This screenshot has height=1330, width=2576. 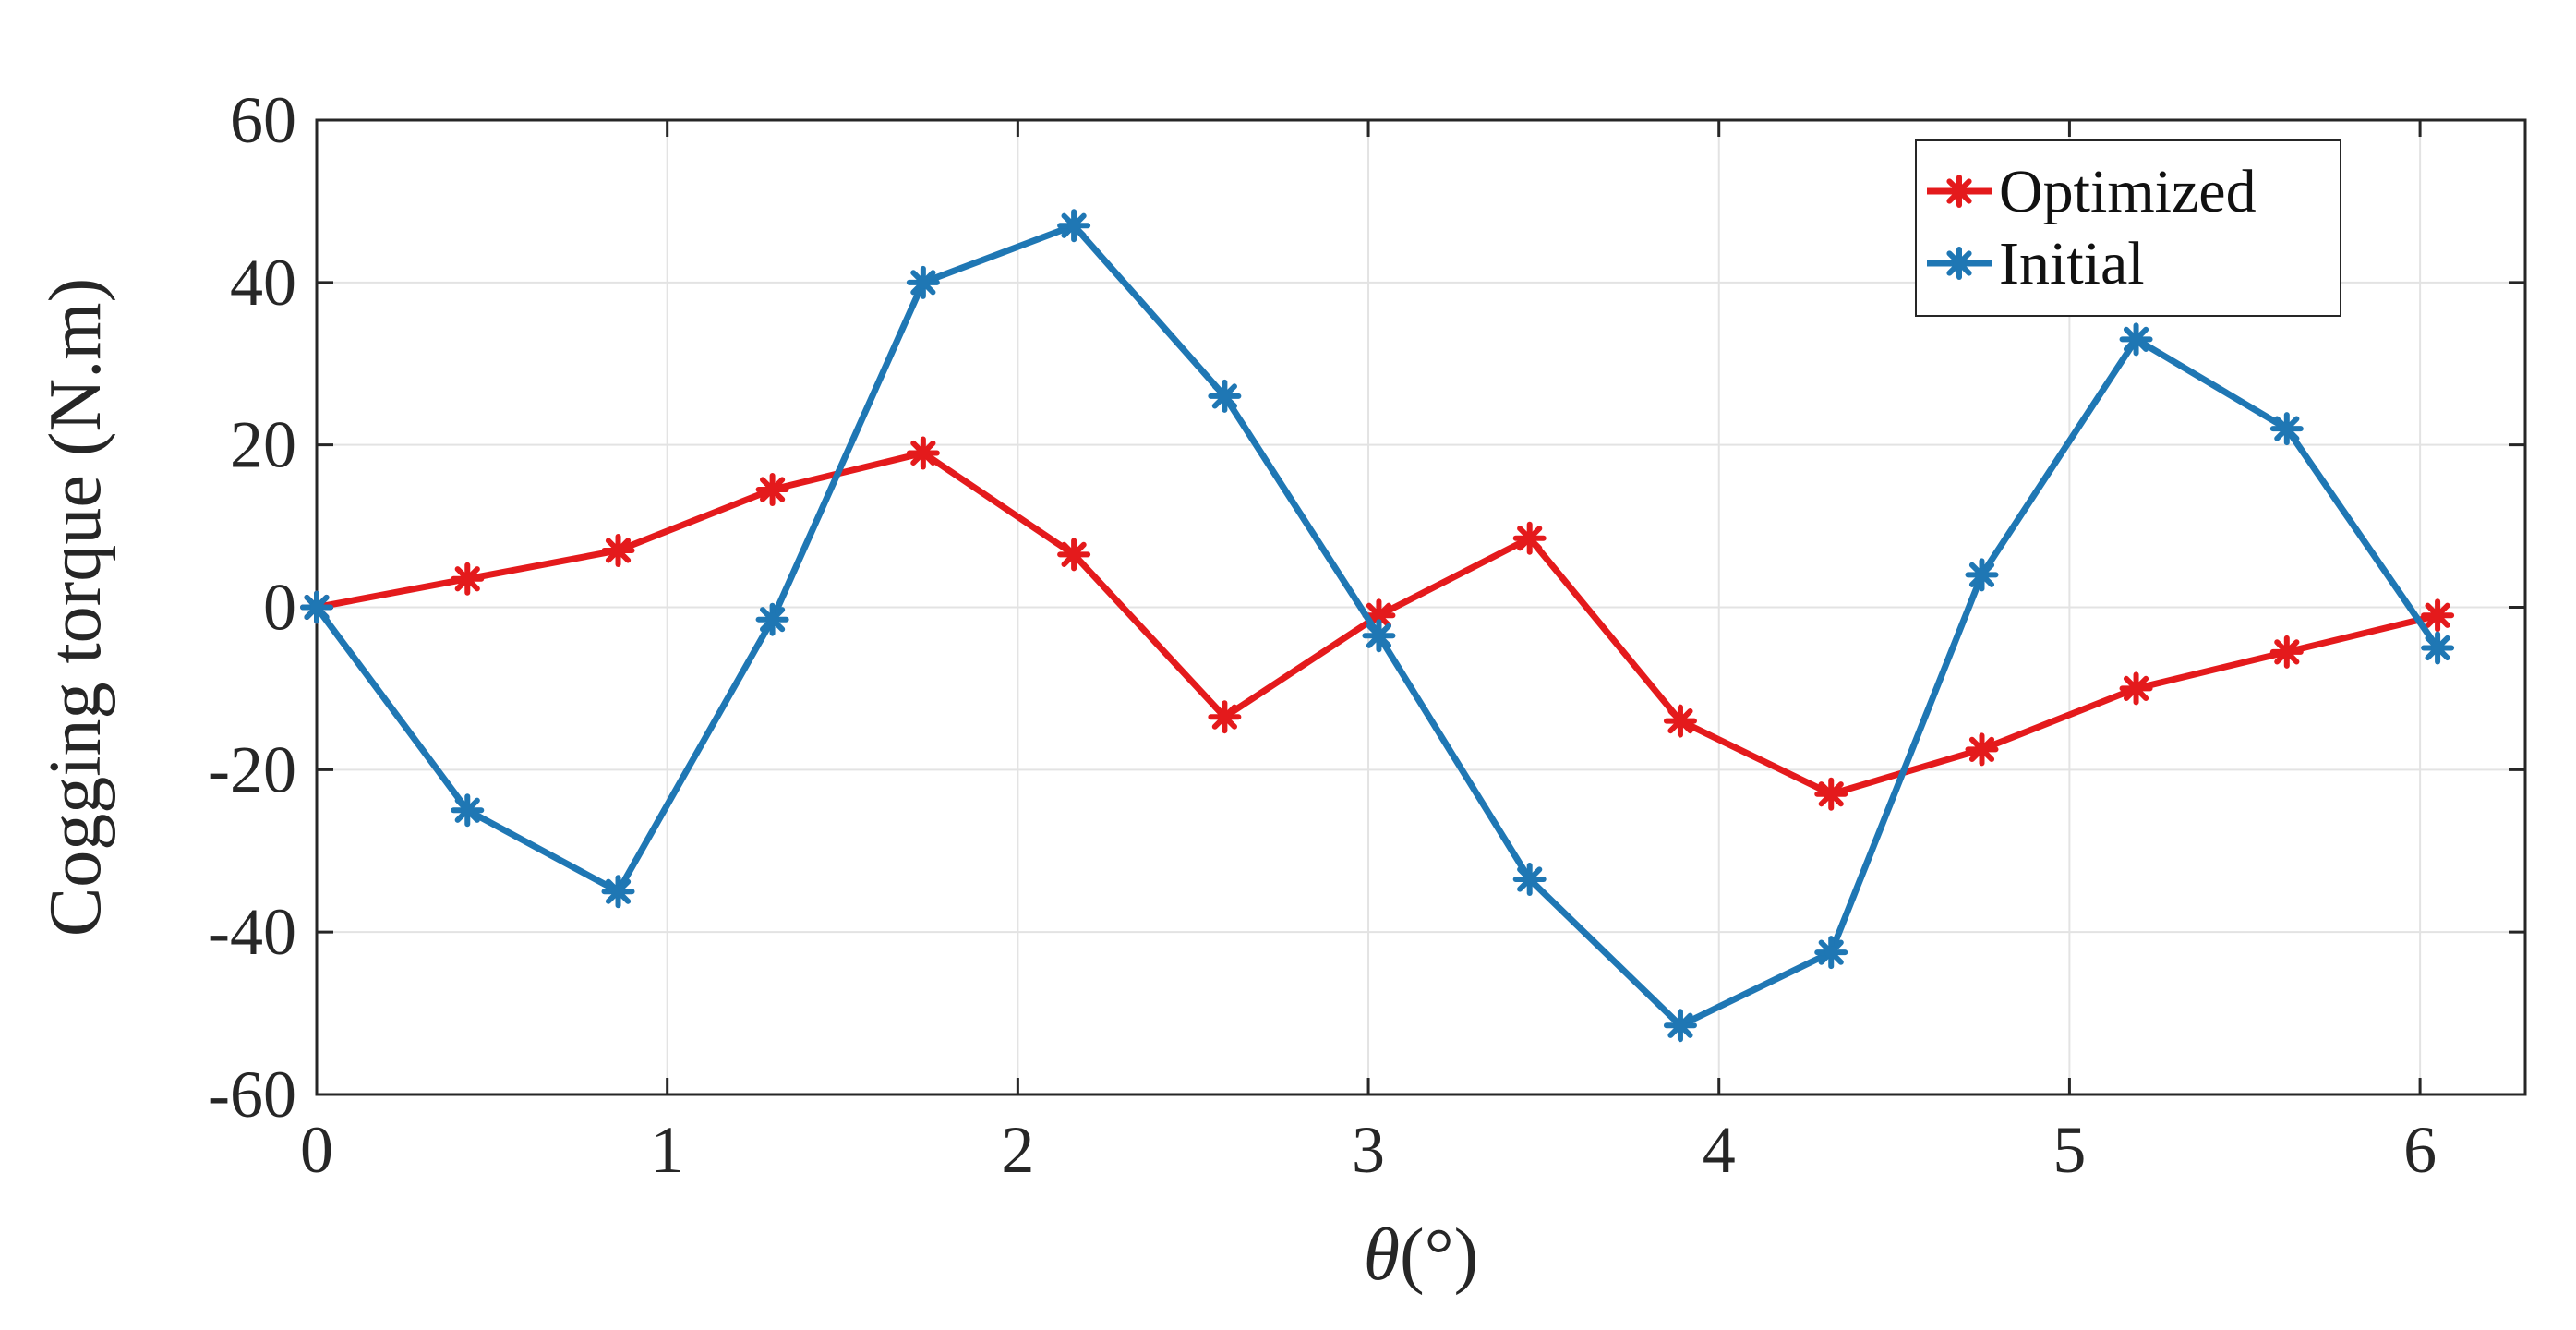 I want to click on legend-entry-initial: Initial, so click(x=2036, y=263).